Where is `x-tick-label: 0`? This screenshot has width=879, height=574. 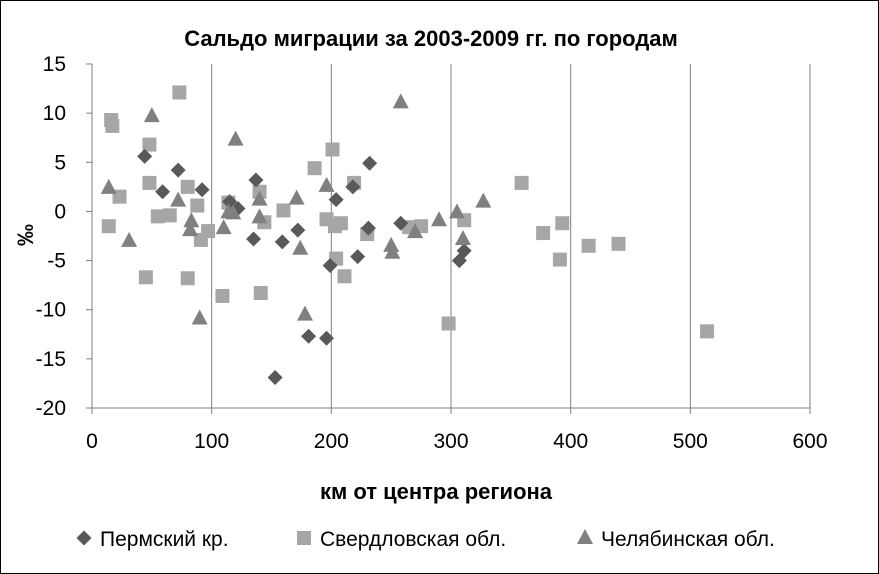 x-tick-label: 0 is located at coordinates (92, 441).